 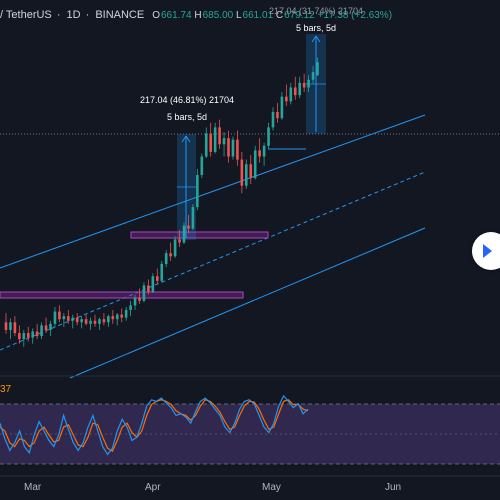 I want to click on oscillator-value: 37, so click(x=6, y=389).